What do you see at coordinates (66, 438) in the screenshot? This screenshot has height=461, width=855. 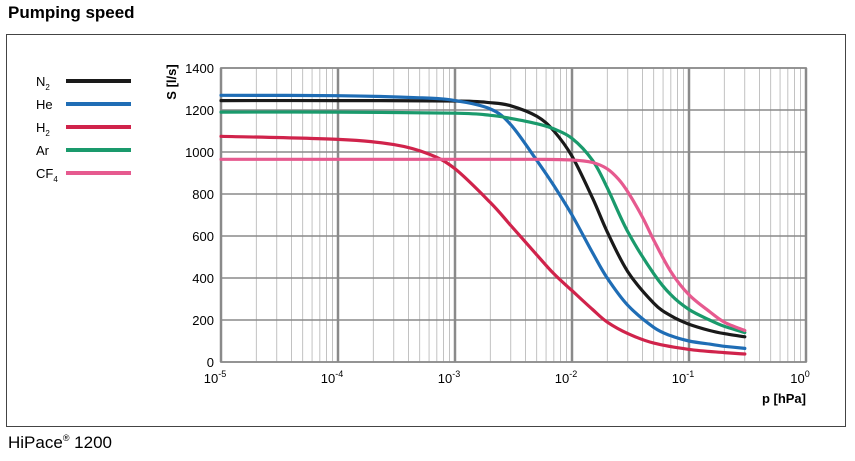 I see `caption-registered-mark: ®` at bounding box center [66, 438].